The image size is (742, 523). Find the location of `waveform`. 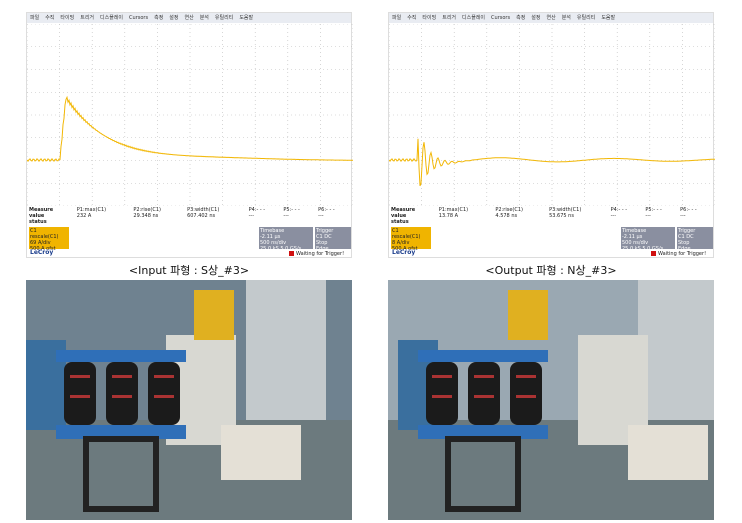

waveform is located at coordinates (552, 162).